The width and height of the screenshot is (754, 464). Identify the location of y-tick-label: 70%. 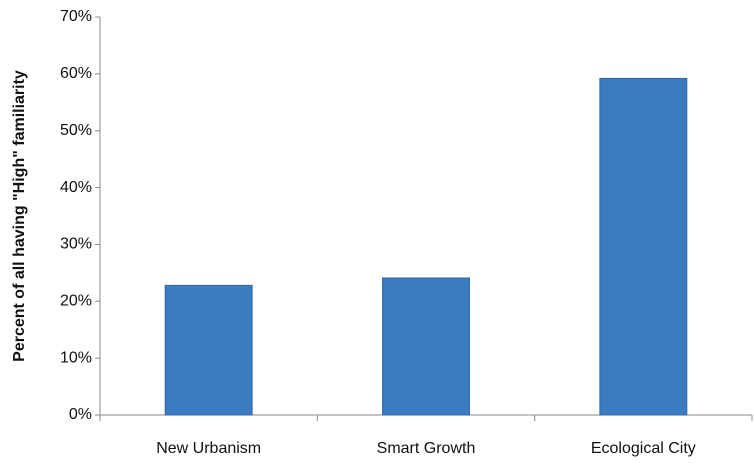
(76, 16).